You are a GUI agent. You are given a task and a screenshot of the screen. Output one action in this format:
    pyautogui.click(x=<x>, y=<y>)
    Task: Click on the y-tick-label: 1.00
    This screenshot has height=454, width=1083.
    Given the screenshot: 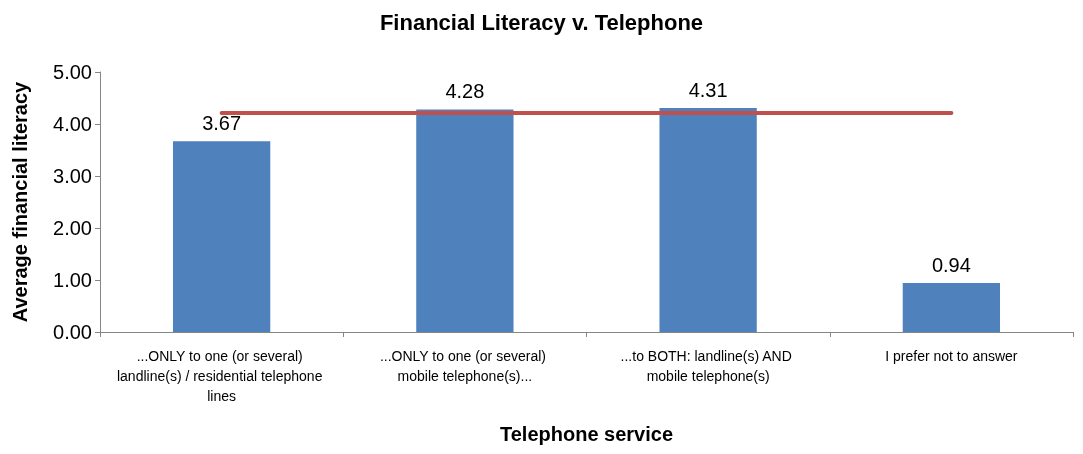 What is the action you would take?
    pyautogui.click(x=72, y=280)
    